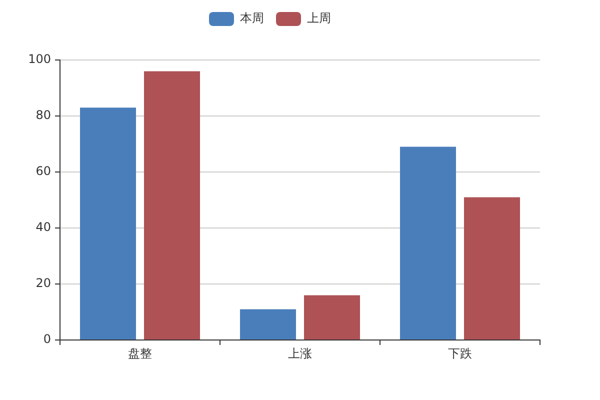 The height and width of the screenshot is (400, 600). I want to click on x-tick-label: 盘整, so click(140, 353).